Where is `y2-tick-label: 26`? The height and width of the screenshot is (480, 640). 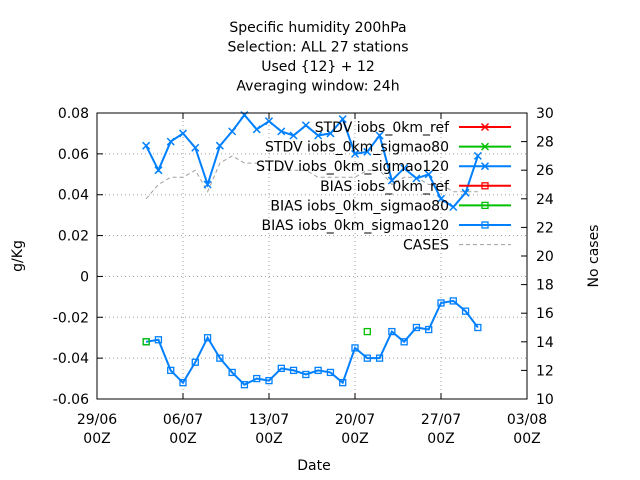 y2-tick-label: 26 is located at coordinates (545, 171).